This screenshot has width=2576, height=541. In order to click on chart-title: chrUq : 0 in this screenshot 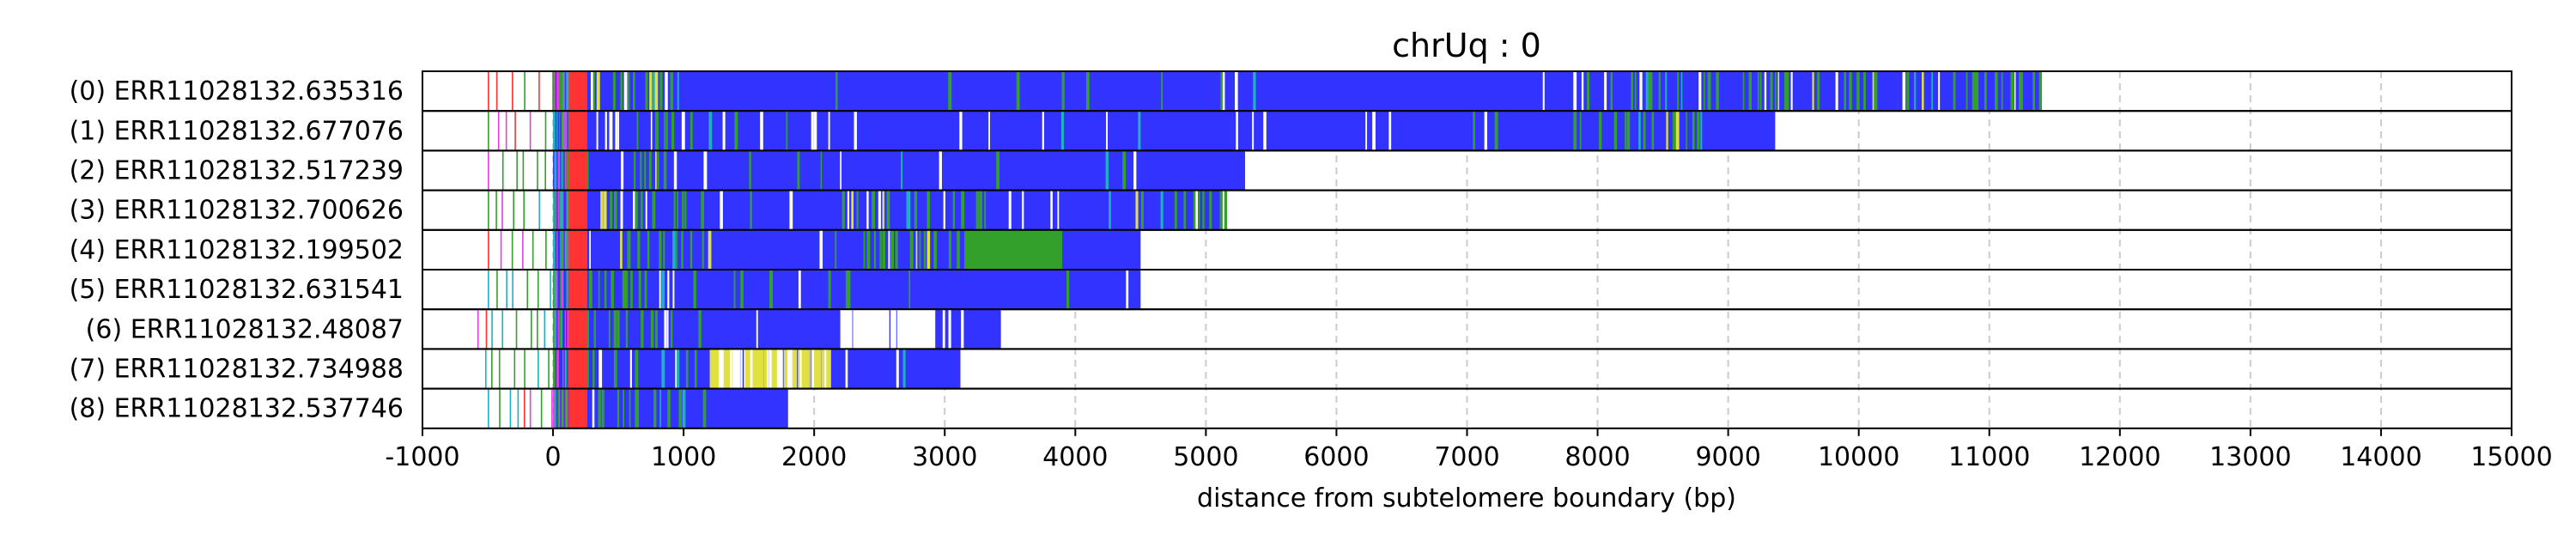, I will do `click(1466, 45)`.